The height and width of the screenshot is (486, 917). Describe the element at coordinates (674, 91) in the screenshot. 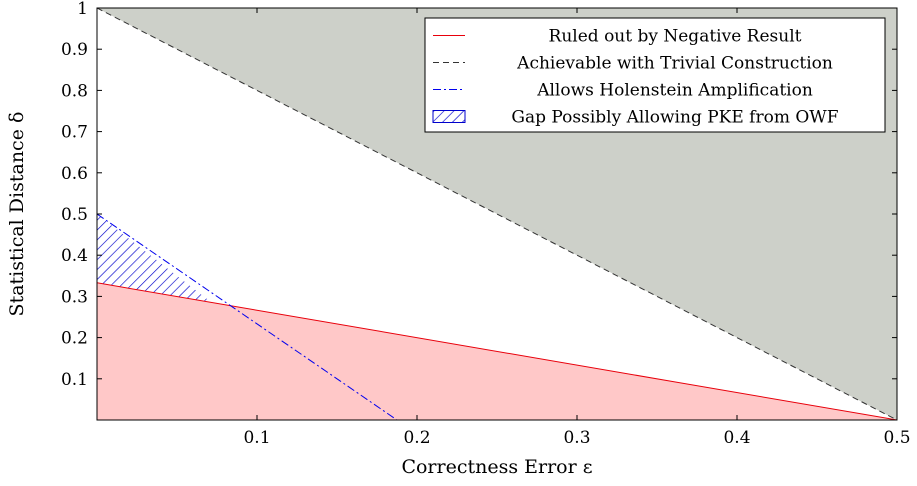

I see `legend-label: Allows Holenstein Amplification` at that location.